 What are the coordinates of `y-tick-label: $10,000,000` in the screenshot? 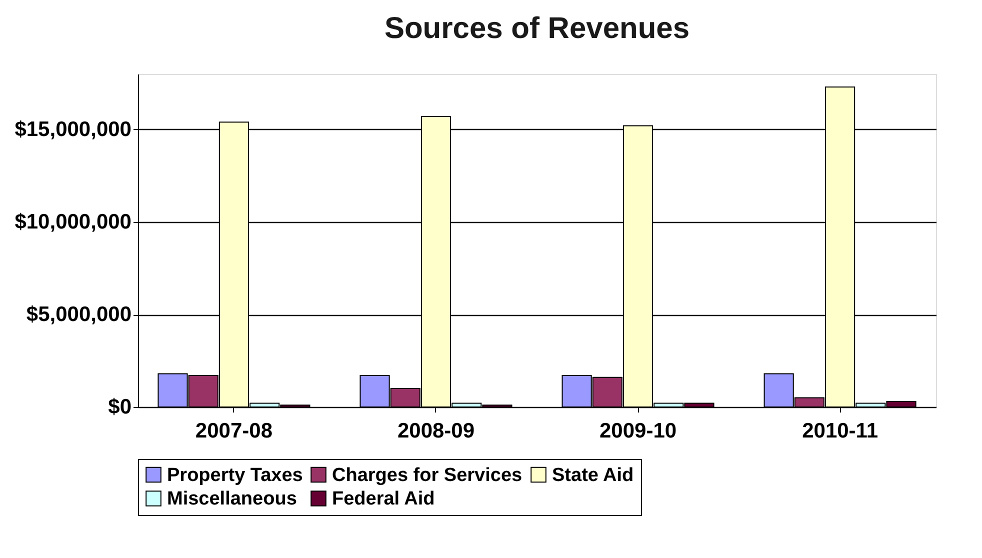 It's located at (73, 222).